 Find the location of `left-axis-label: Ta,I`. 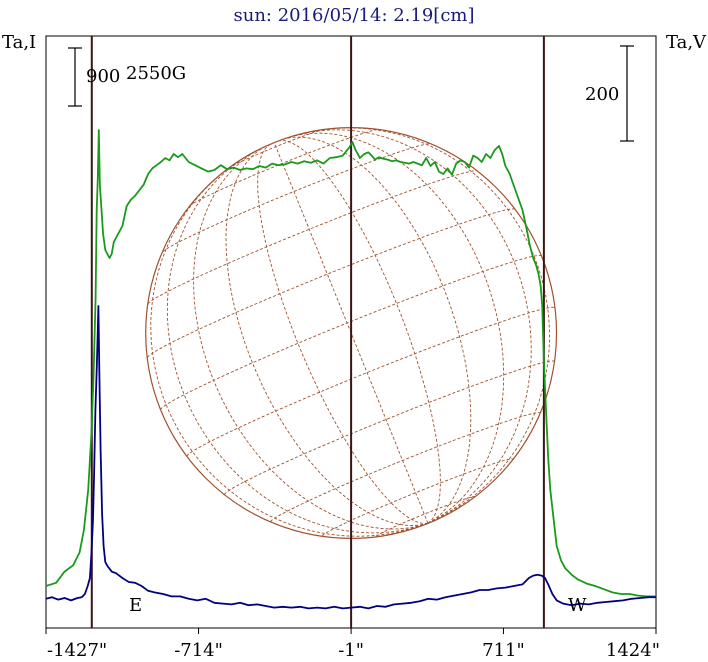

left-axis-label: Ta,I is located at coordinates (19, 42).